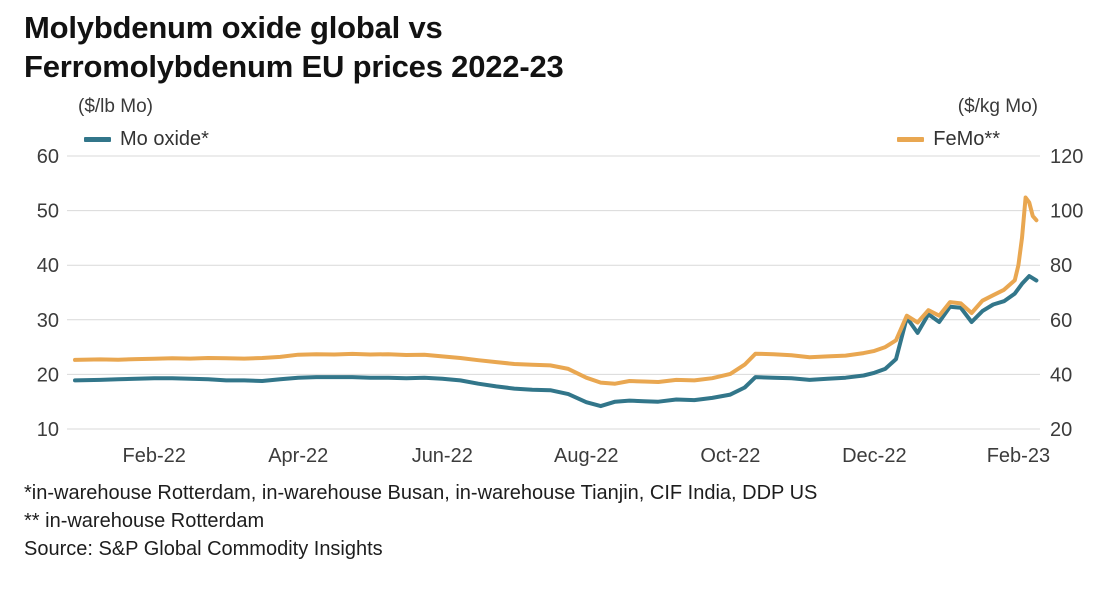 This screenshot has height=592, width=1114. Describe the element at coordinates (203, 549) in the screenshot. I see `source-line: Source: S&P Global Commodity Insights` at that location.